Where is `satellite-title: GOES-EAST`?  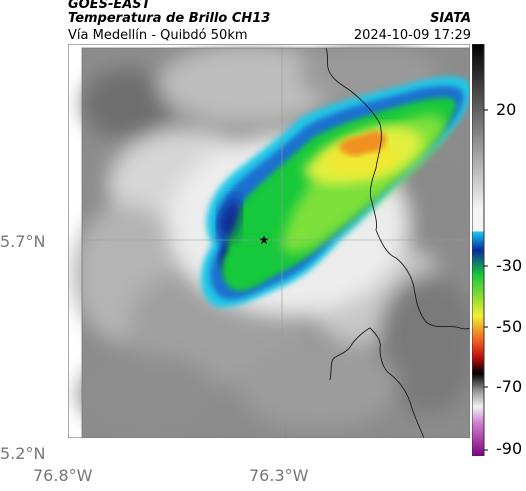
satellite-title: GOES-EAST is located at coordinates (109, 6).